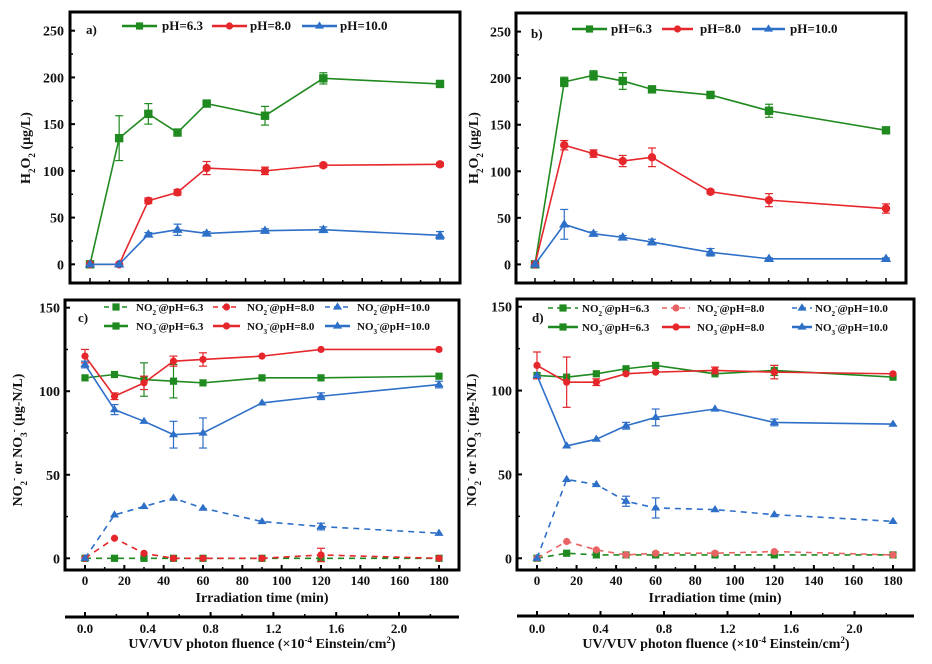  I want to click on y-tick-label: 200, so click(500, 79).